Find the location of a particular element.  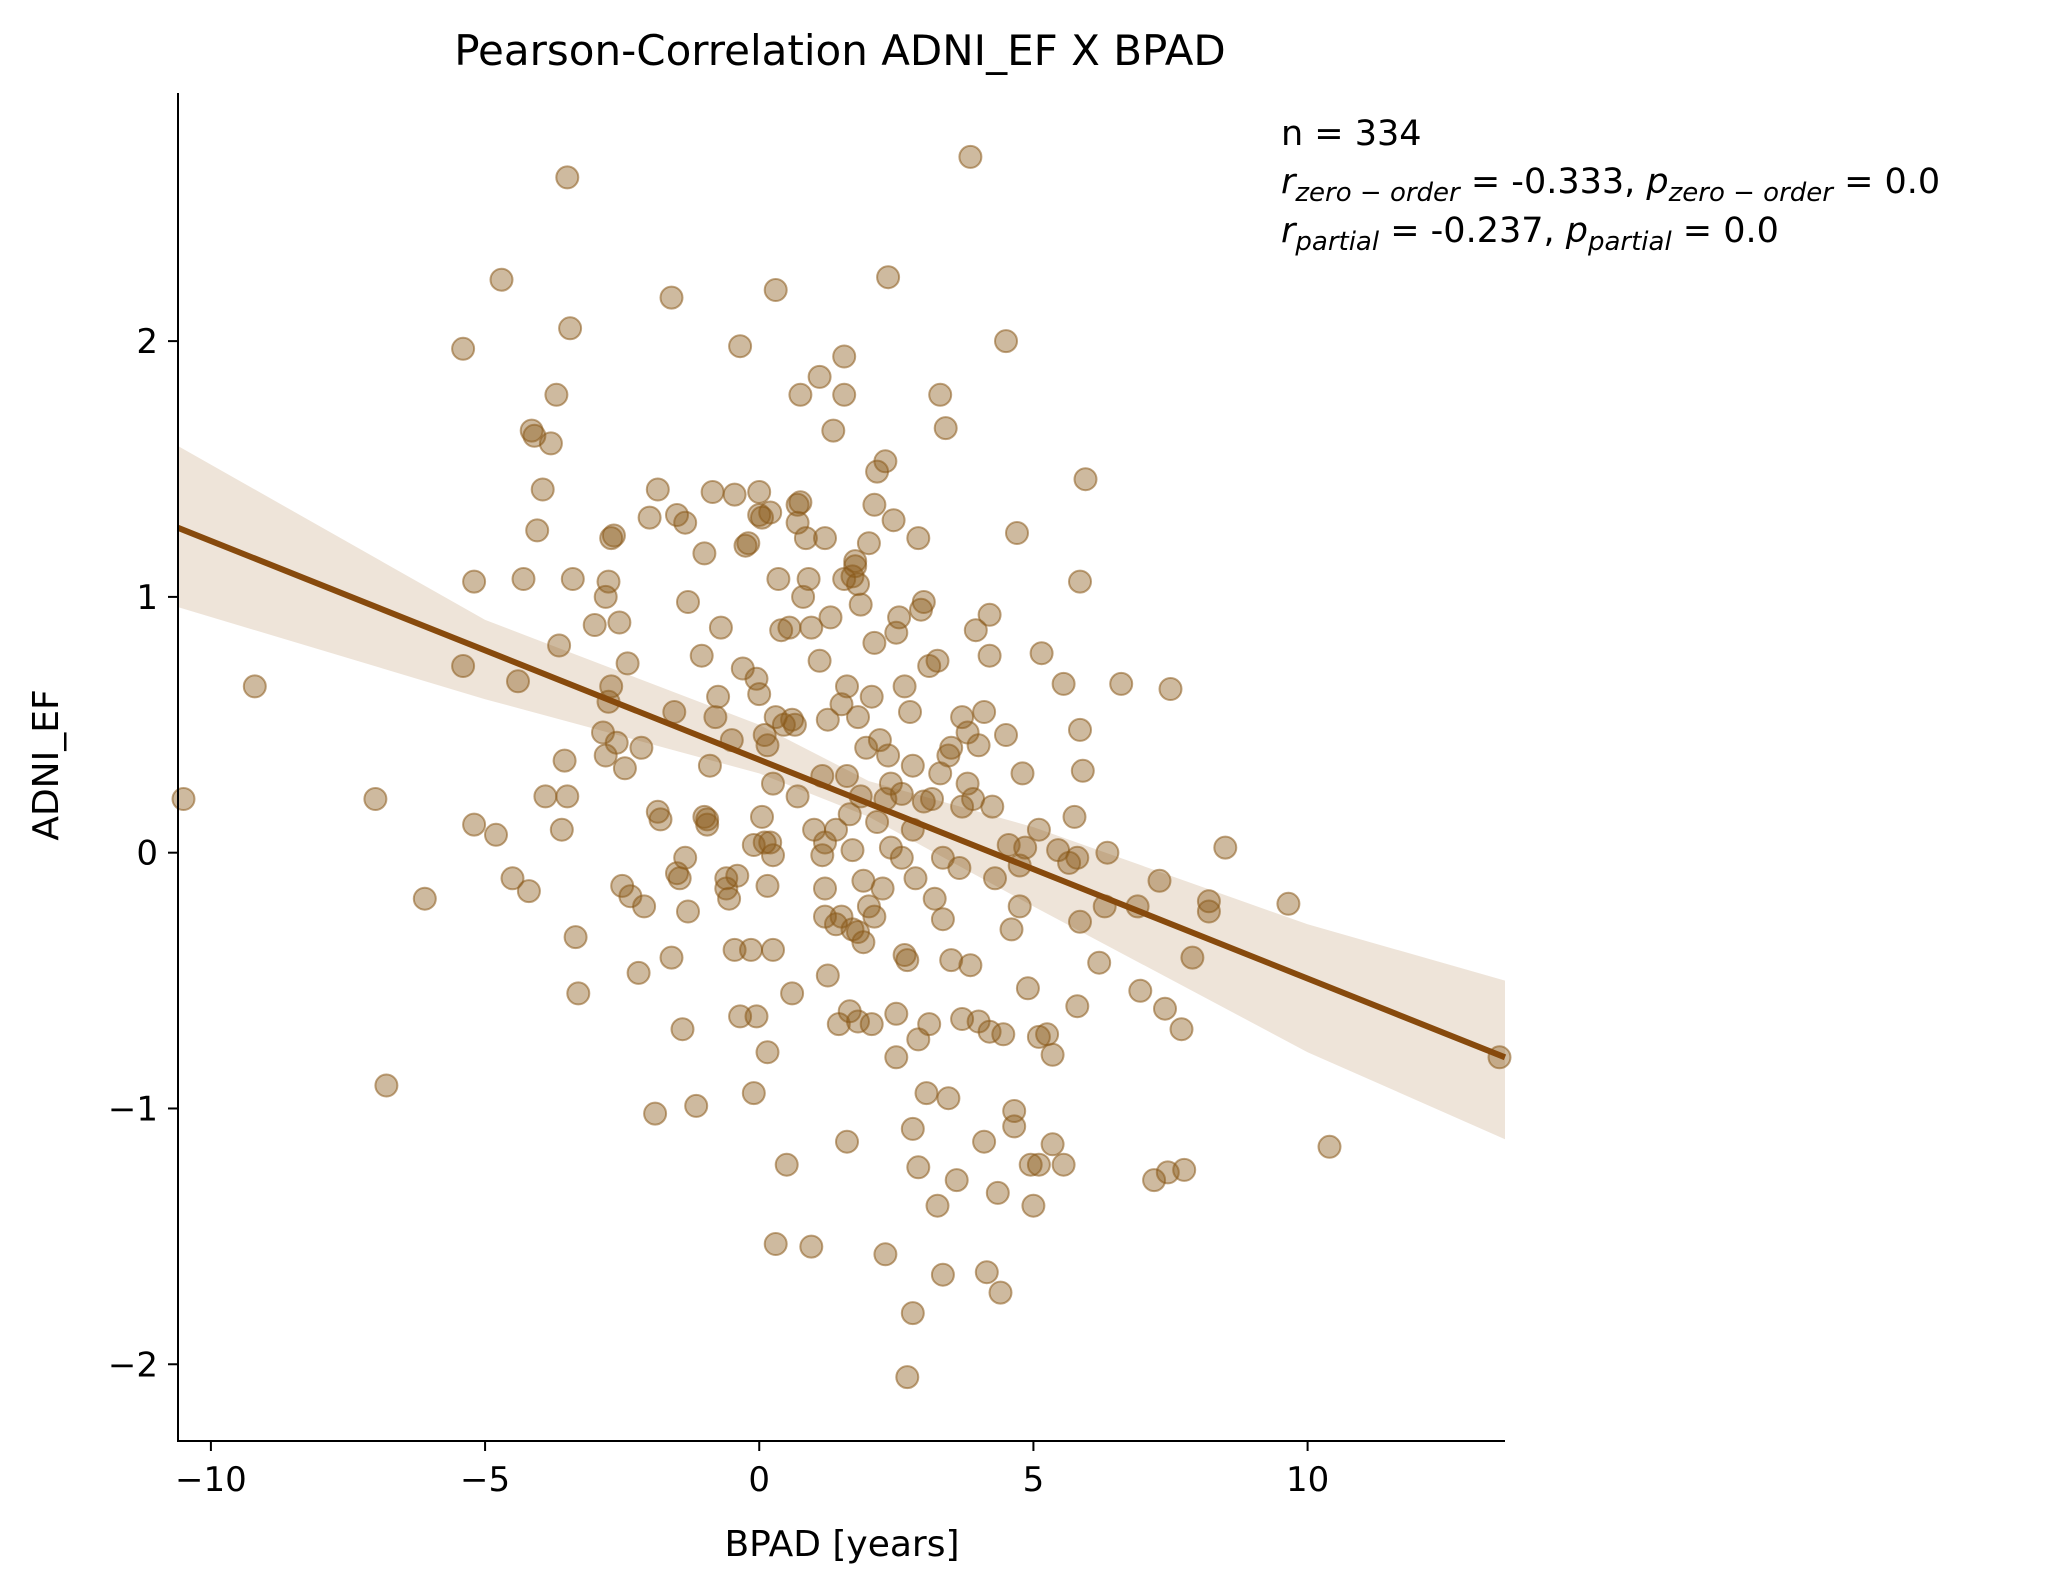

x-axis-label: BPAD [years] is located at coordinates (841, 1544).